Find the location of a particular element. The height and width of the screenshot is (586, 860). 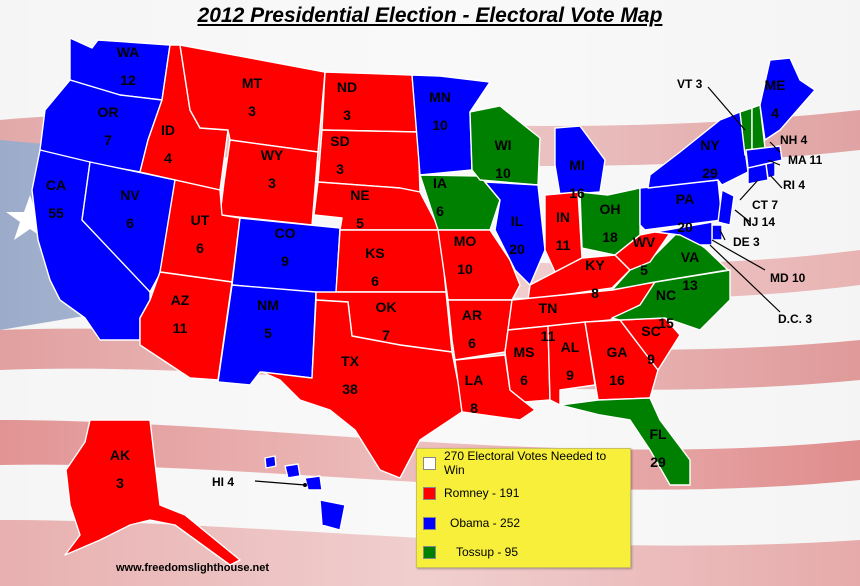

label-ms-abbr: MS is located at coordinates (524, 352).